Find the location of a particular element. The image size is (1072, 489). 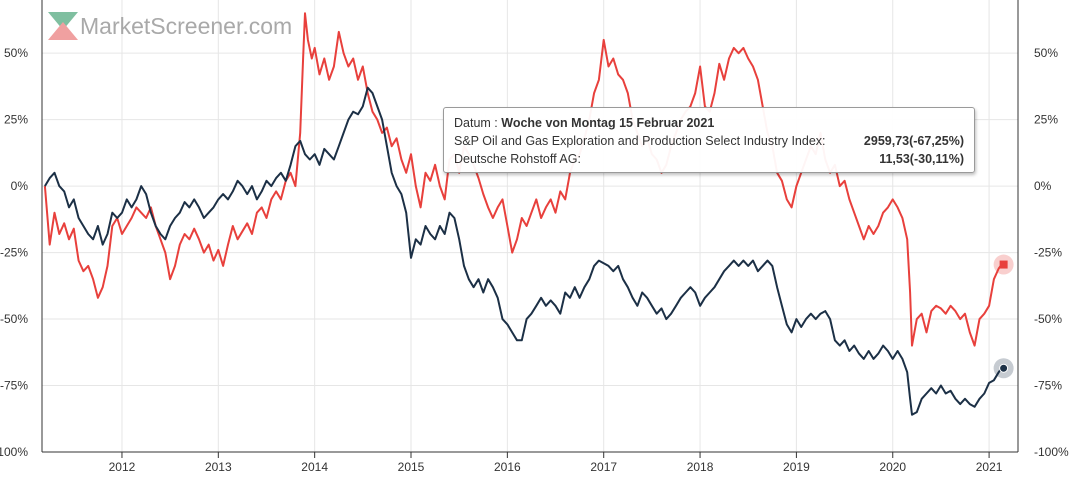

tooltip-date-value: Woche von Montag 15 Februar 2021 is located at coordinates (608, 123).